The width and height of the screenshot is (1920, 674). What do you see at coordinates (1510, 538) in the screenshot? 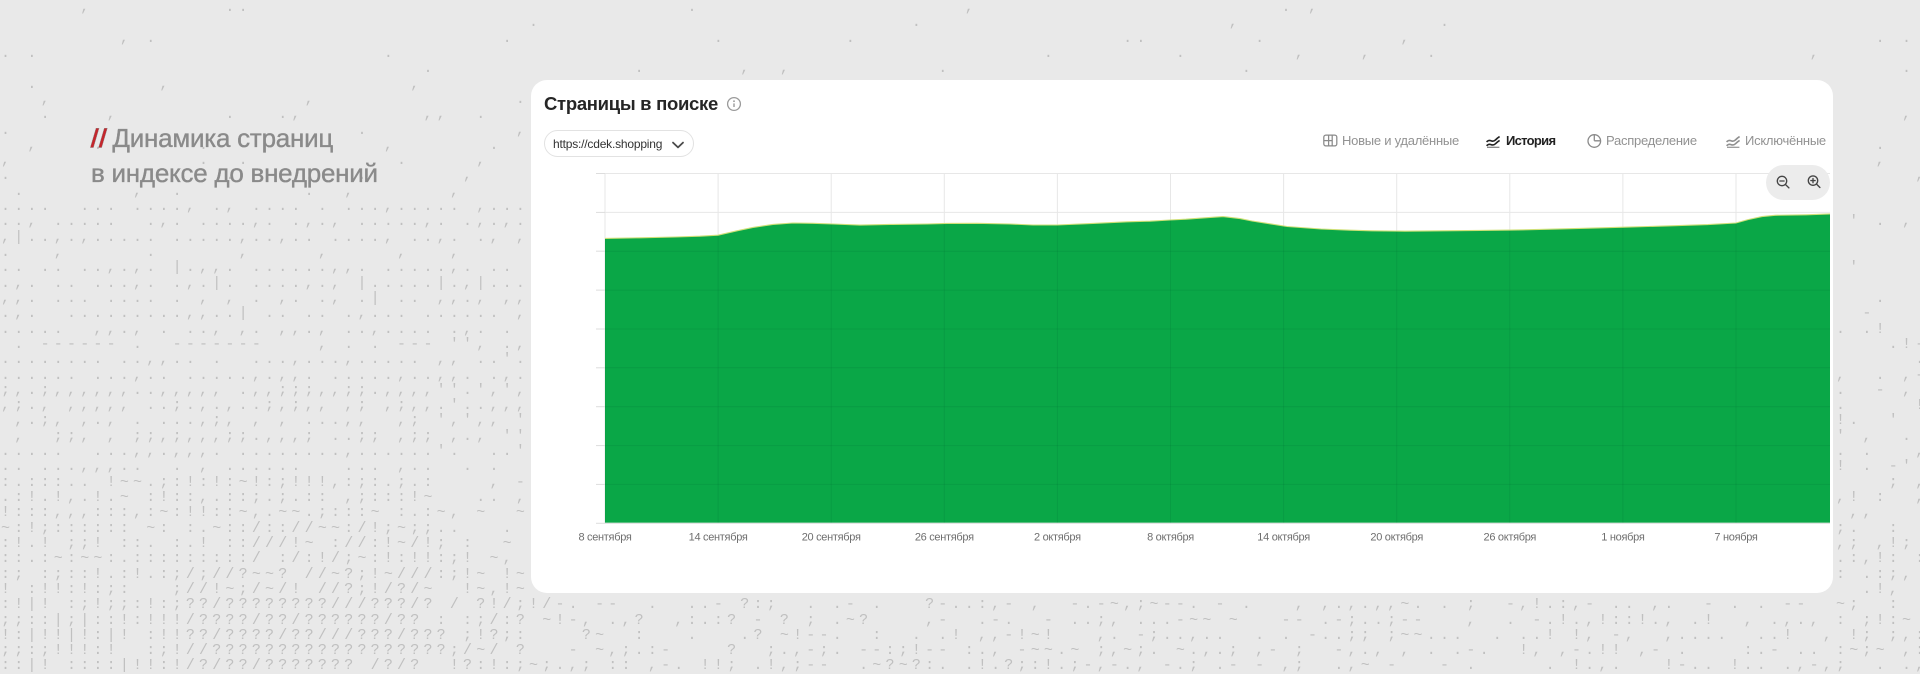
I see `svg-text: 26 октября` at bounding box center [1510, 538].